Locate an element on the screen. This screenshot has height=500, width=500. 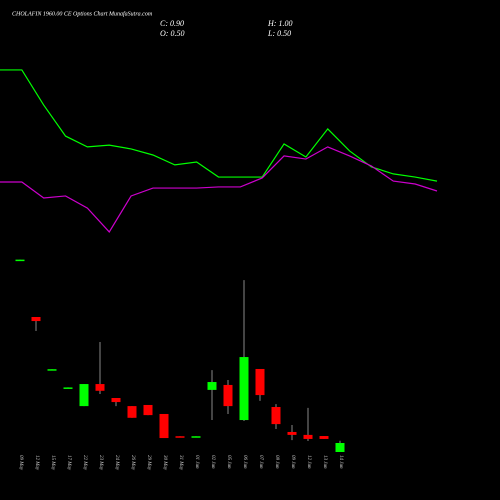
x-tick-label: 29 May is located at coordinates (148, 463).